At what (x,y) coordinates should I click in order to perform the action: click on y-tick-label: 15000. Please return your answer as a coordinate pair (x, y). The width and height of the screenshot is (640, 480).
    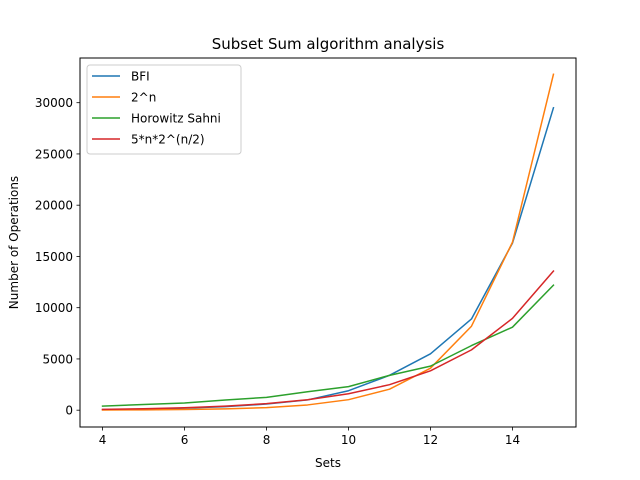
    Looking at the image, I should click on (54, 257).